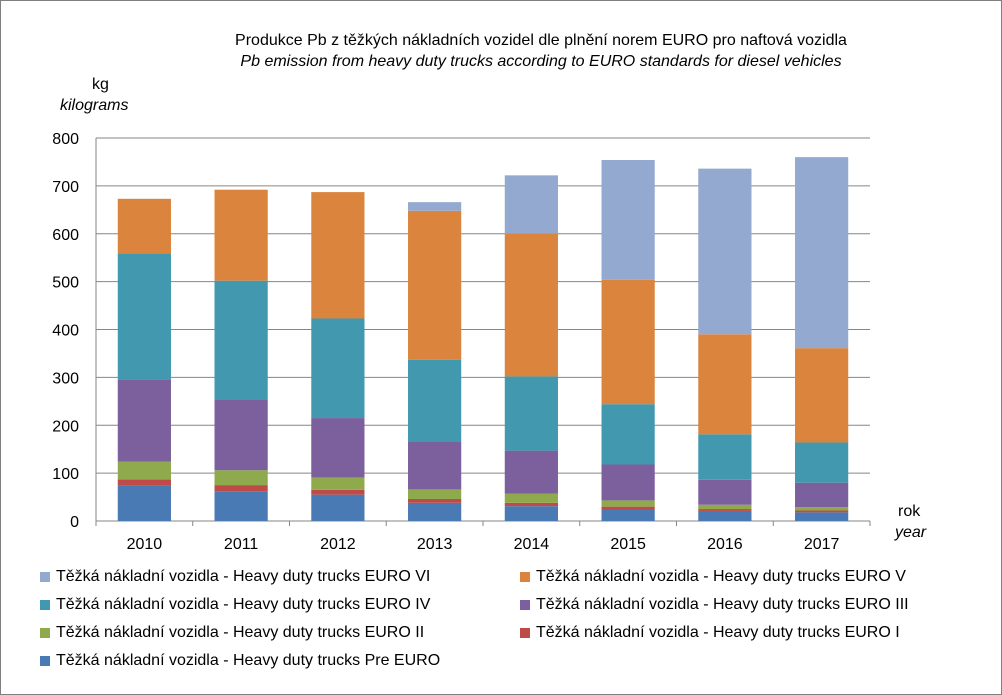  What do you see at coordinates (94, 105) in the screenshot?
I see `y-axis-unit-en: kilograms` at bounding box center [94, 105].